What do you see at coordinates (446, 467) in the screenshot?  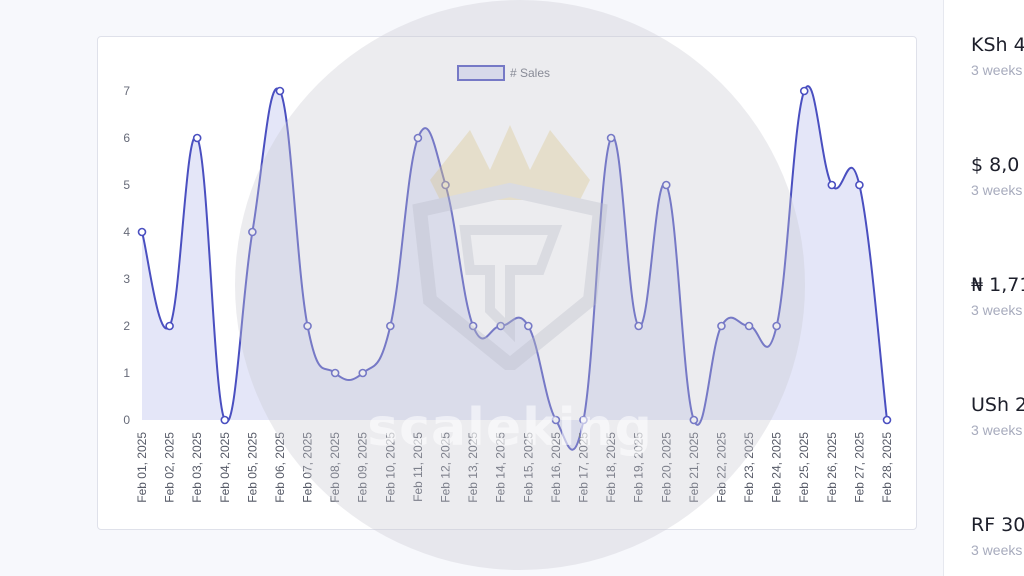 I see `x-tick-label: Feb 12, 2025` at bounding box center [446, 467].